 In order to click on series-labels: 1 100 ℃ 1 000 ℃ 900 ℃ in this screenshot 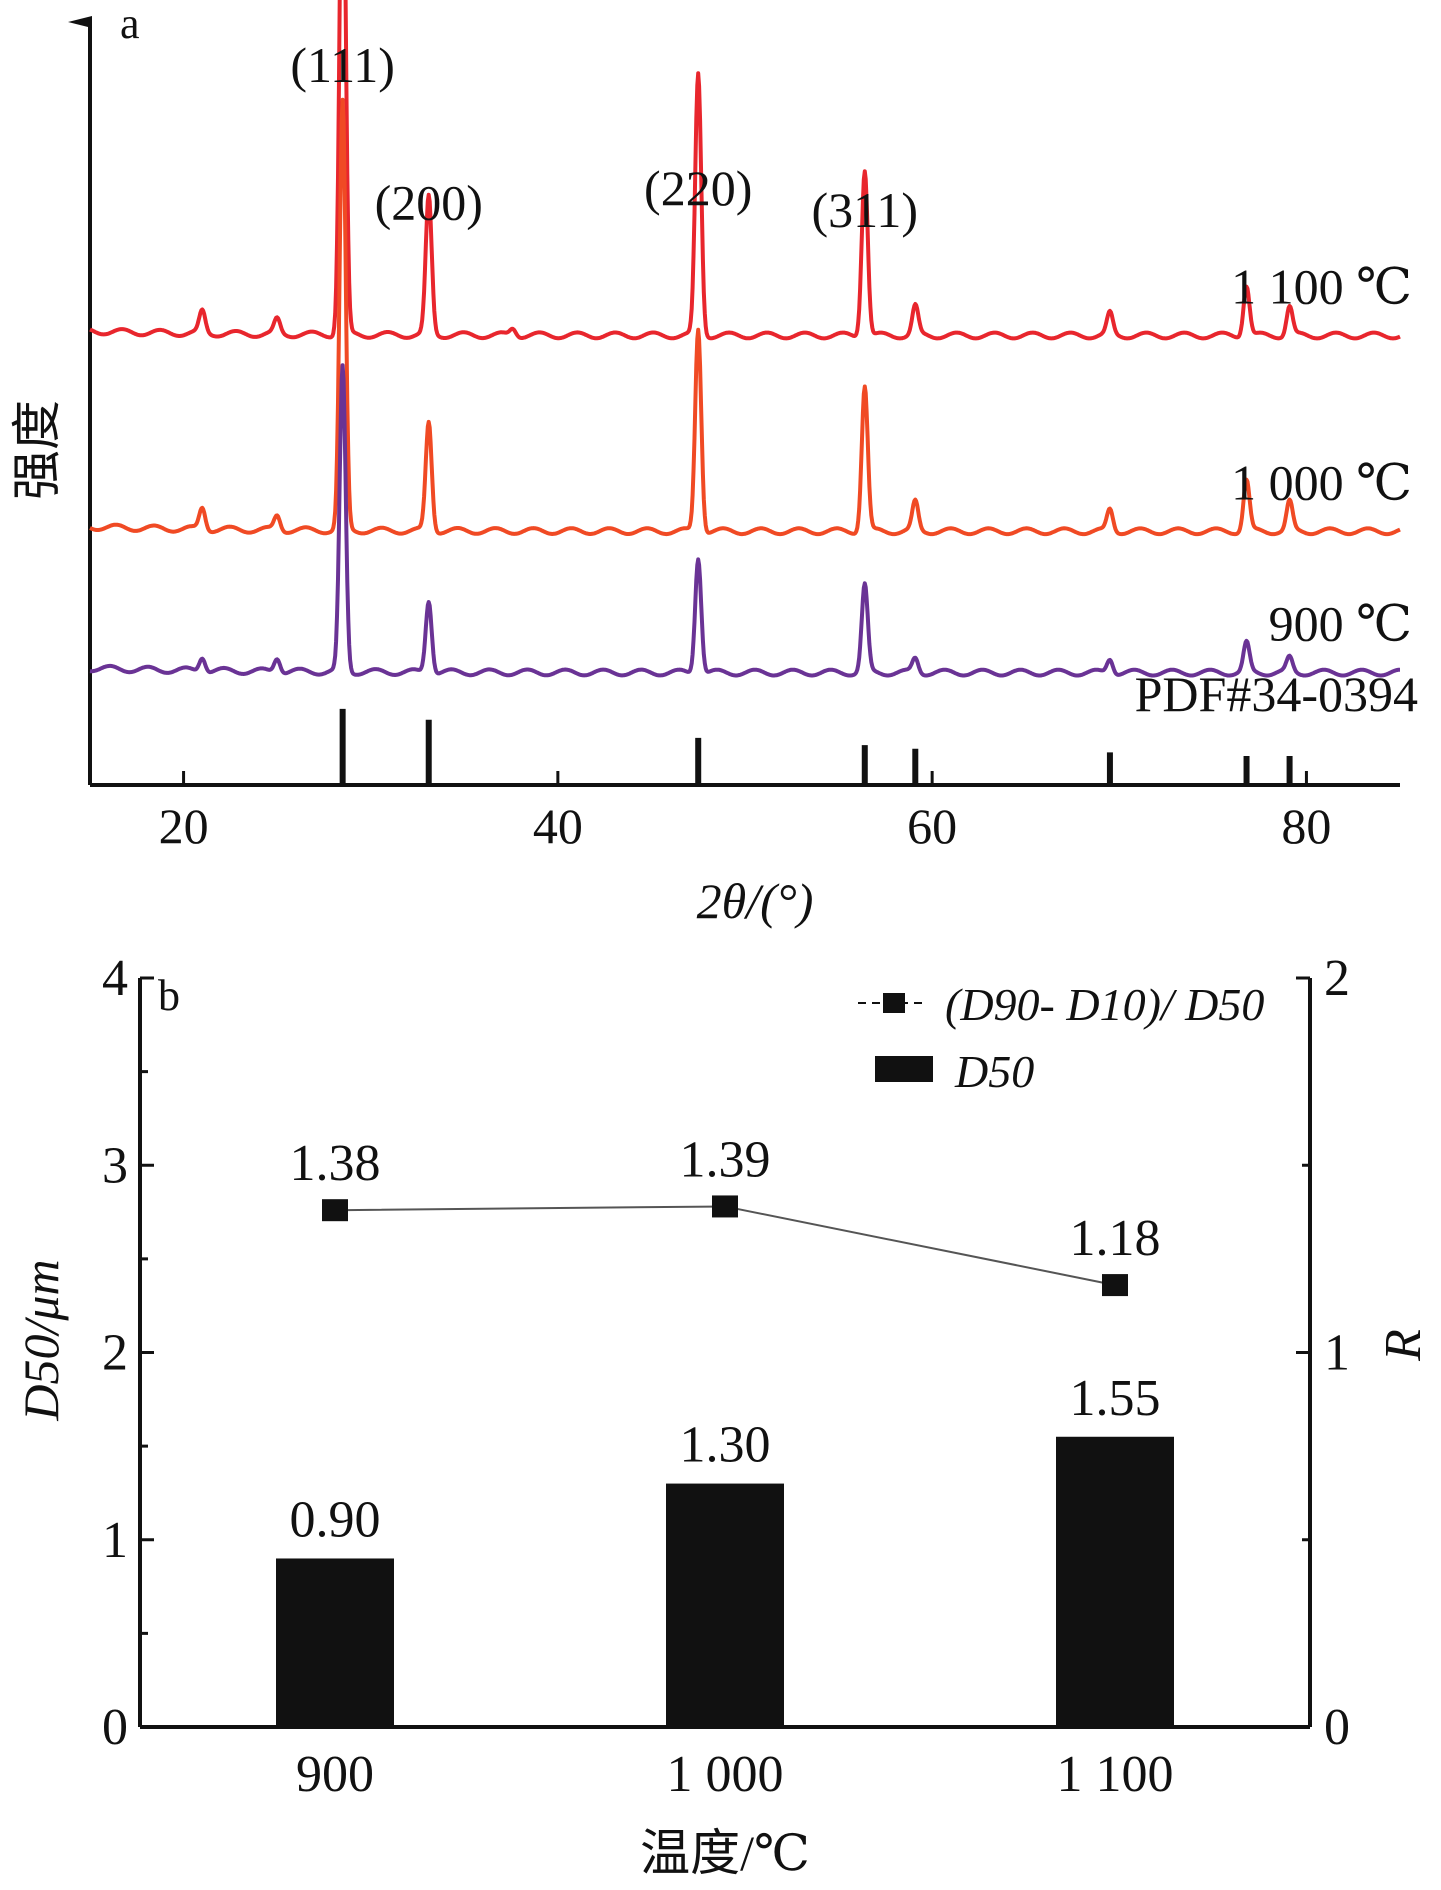, I will do `click(1321, 455)`.